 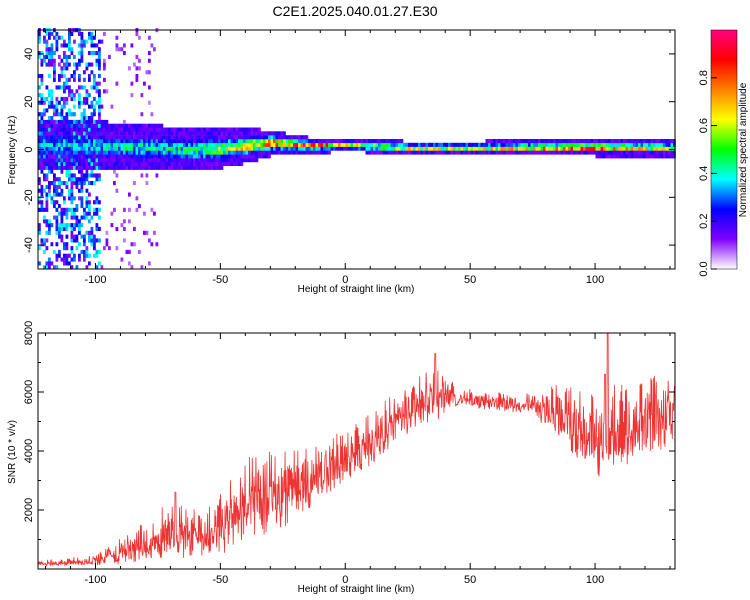 What do you see at coordinates (595, 280) in the screenshot?
I see `x-tick-label: 100` at bounding box center [595, 280].